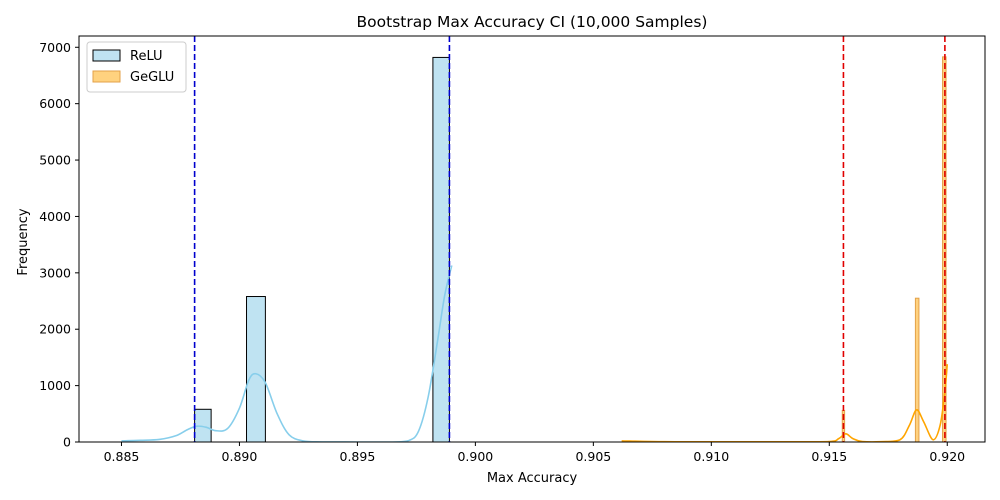 Image resolution: width=1000 pixels, height=500 pixels. I want to click on x-axis: 0.885 0.890 0.895 0.900 0.905 0.910 0.915 0.920, so click(534, 453).